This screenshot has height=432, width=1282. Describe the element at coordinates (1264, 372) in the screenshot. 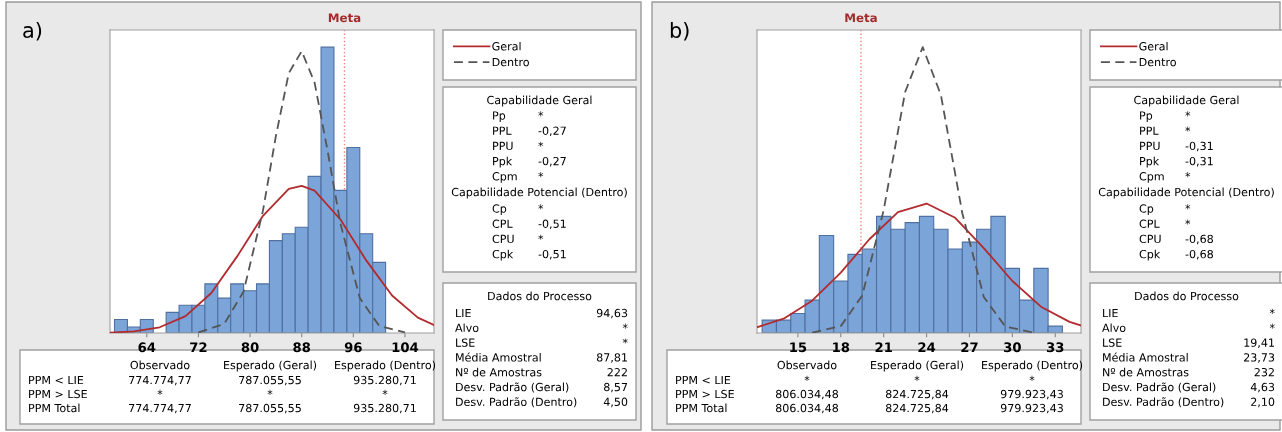

I see `text: 232` at that location.